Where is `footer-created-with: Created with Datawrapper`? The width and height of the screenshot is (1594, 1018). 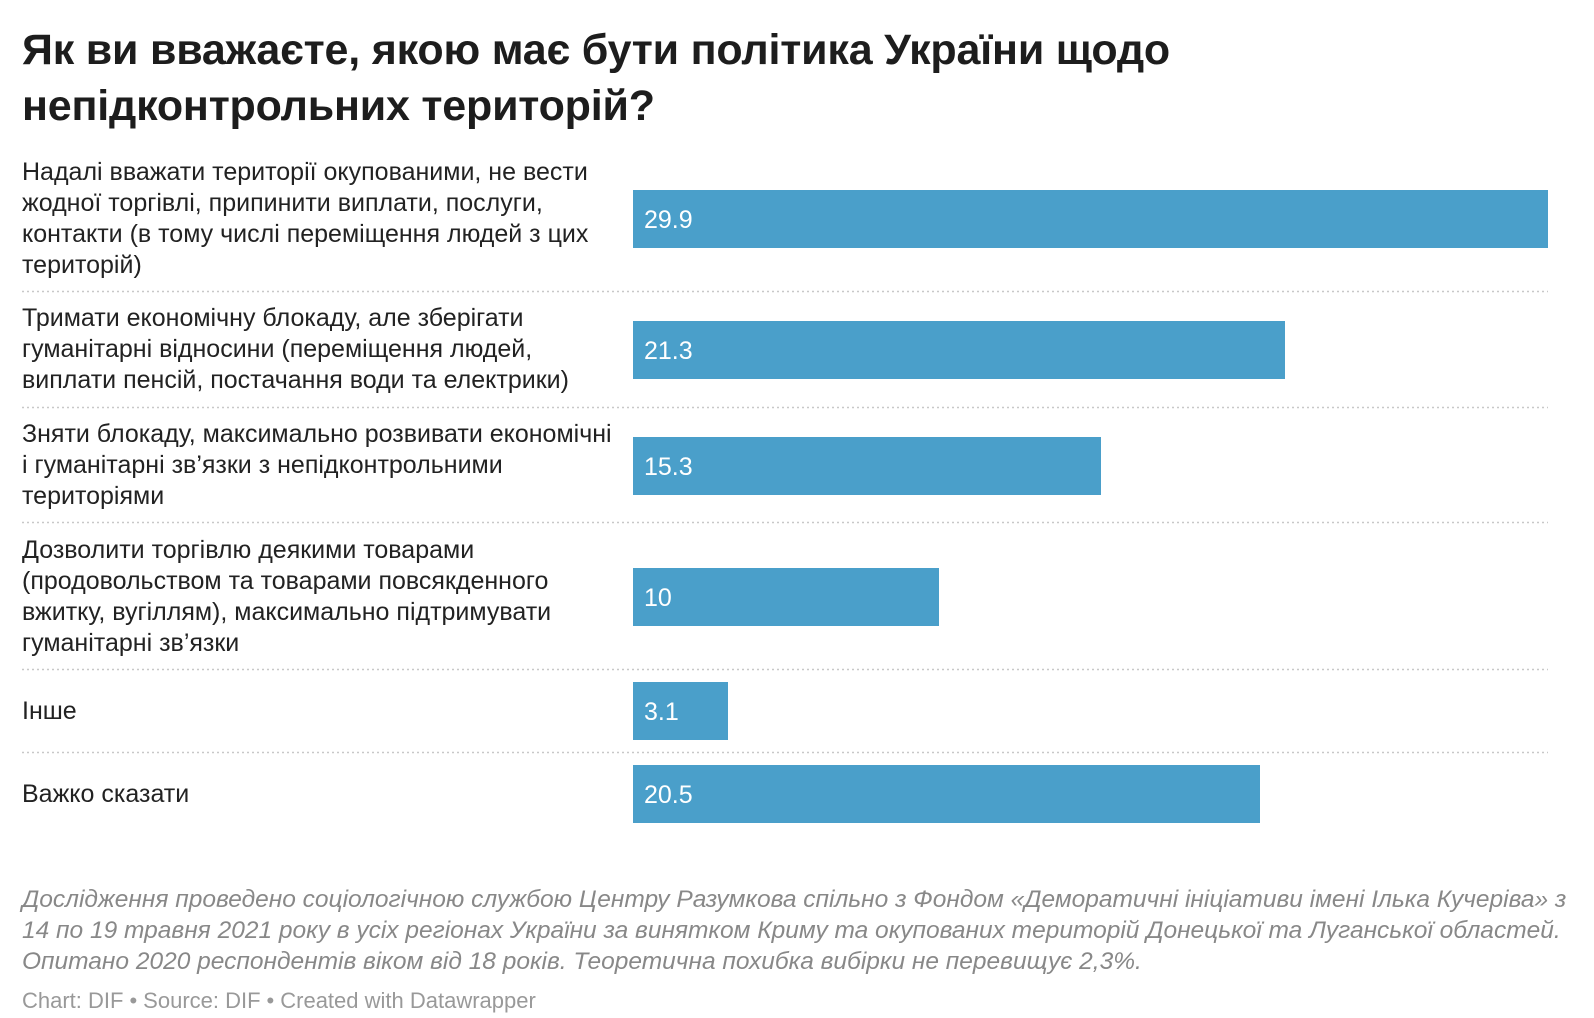
footer-created-with: Created with Datawrapper is located at coordinates (408, 1000).